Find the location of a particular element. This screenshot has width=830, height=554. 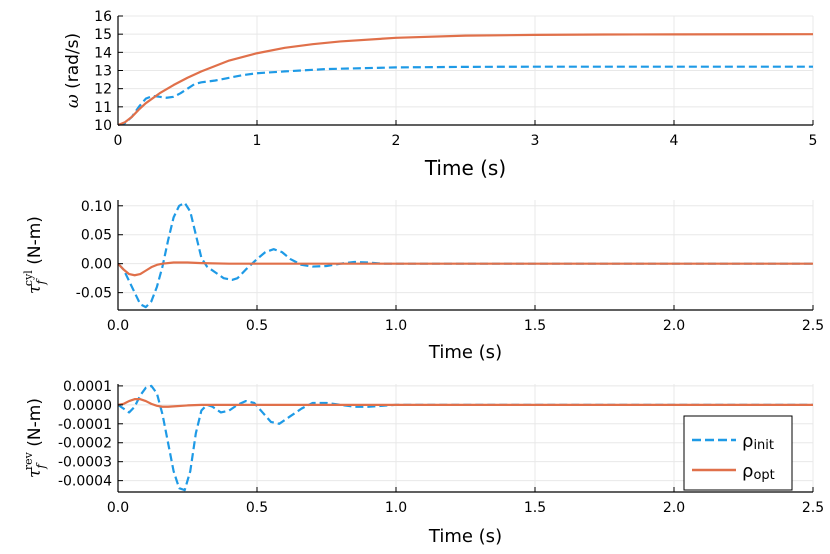

y-tick-label: 0.0001 is located at coordinates (87, 387).